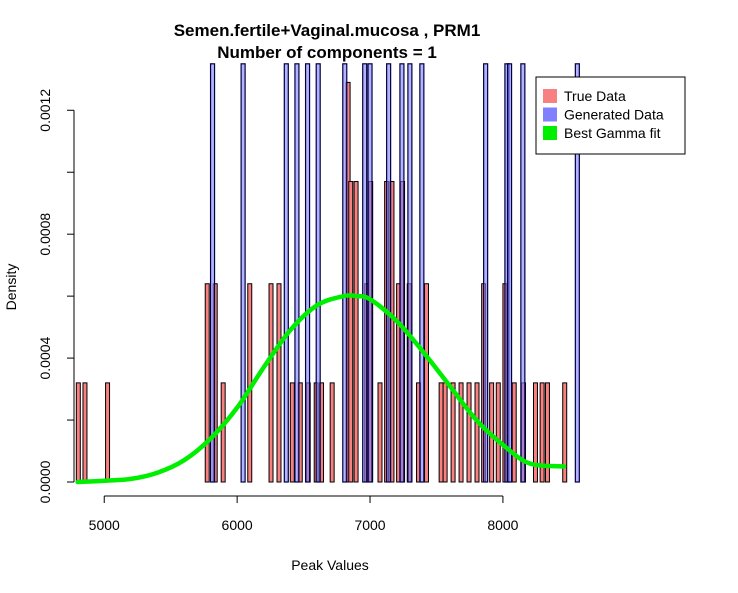 The image size is (738, 593). I want to click on y-tick-label: 0.0000, so click(45, 481).